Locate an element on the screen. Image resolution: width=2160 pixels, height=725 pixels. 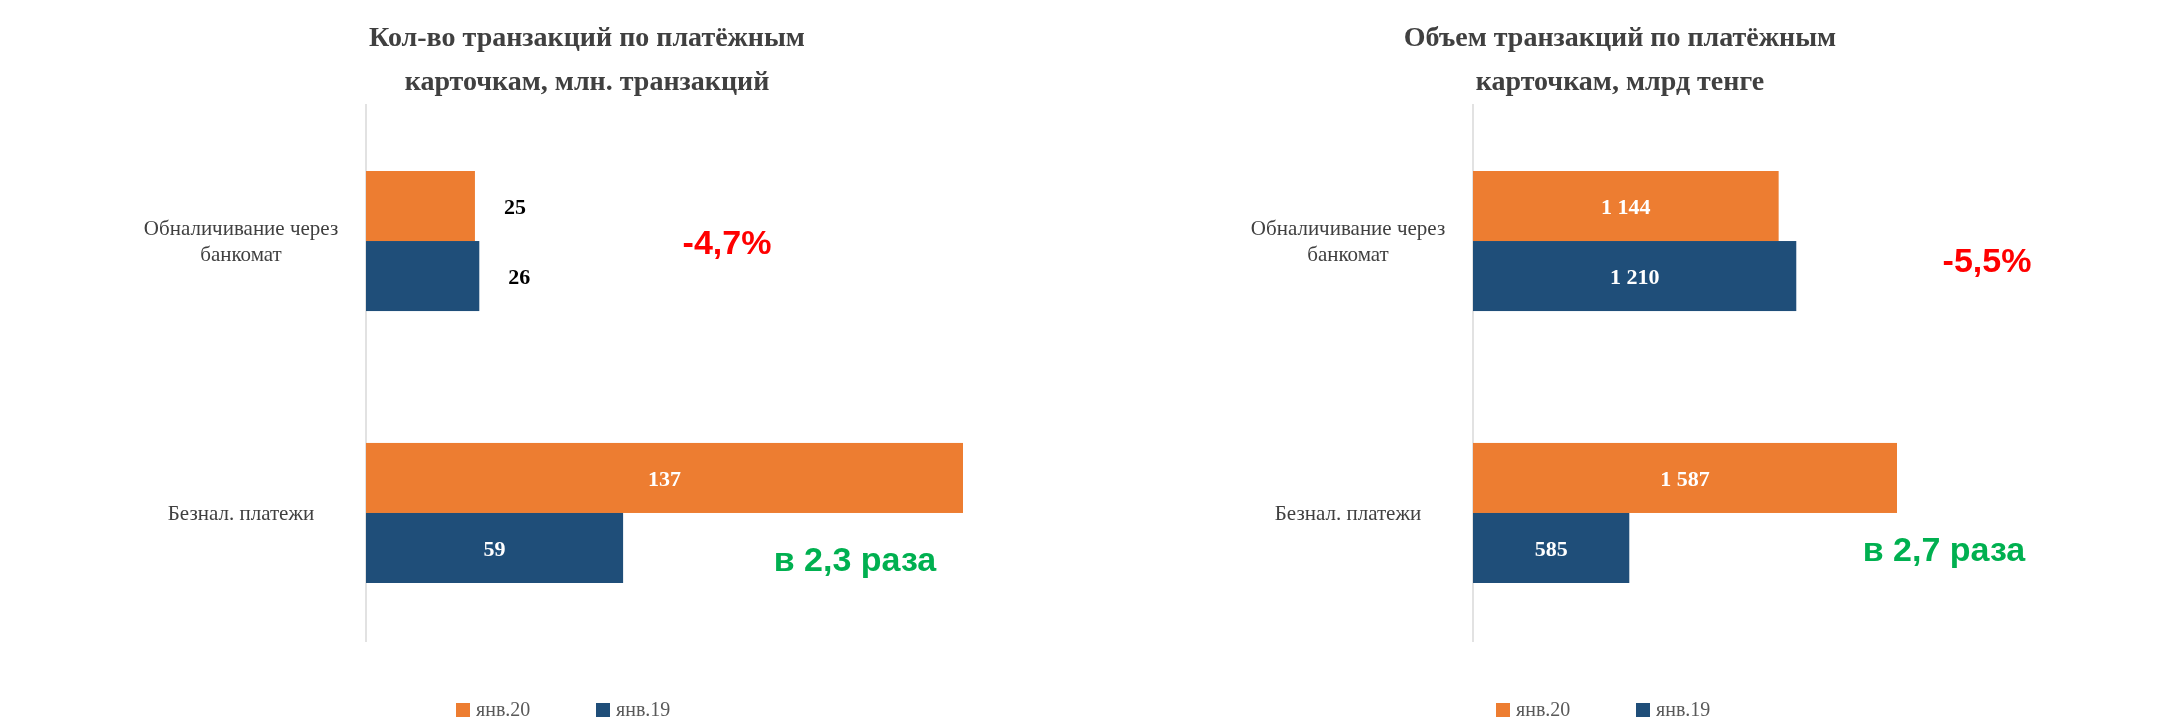
chart-title: Кол-во транзакций по платёжным карточкам, млн. транзакций is located at coordinates (587, 58).